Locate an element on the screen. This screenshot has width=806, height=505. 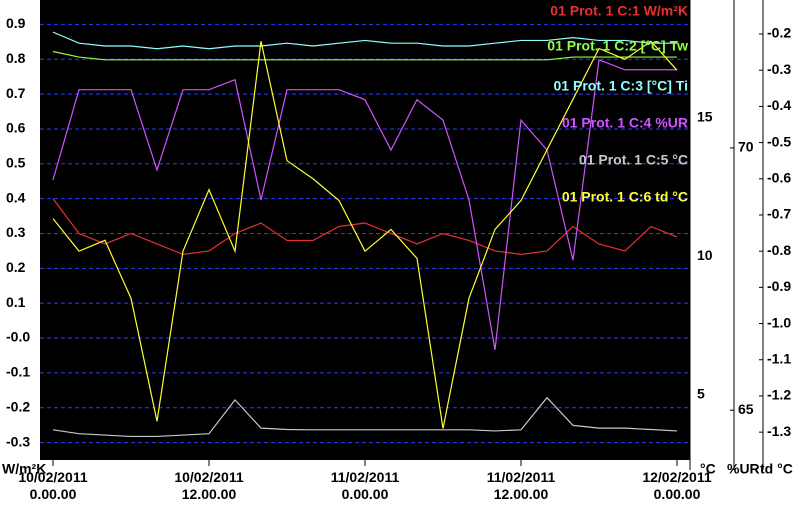
legend-entry: 01 Prot. 1 C:3 [°C] Ti is located at coordinates (621, 86).